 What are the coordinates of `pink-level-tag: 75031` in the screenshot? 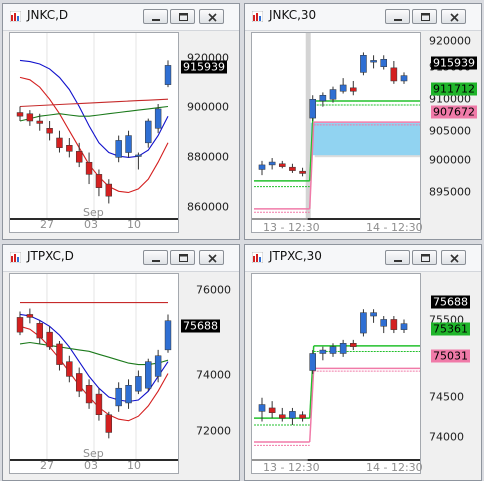 It's located at (450, 356).